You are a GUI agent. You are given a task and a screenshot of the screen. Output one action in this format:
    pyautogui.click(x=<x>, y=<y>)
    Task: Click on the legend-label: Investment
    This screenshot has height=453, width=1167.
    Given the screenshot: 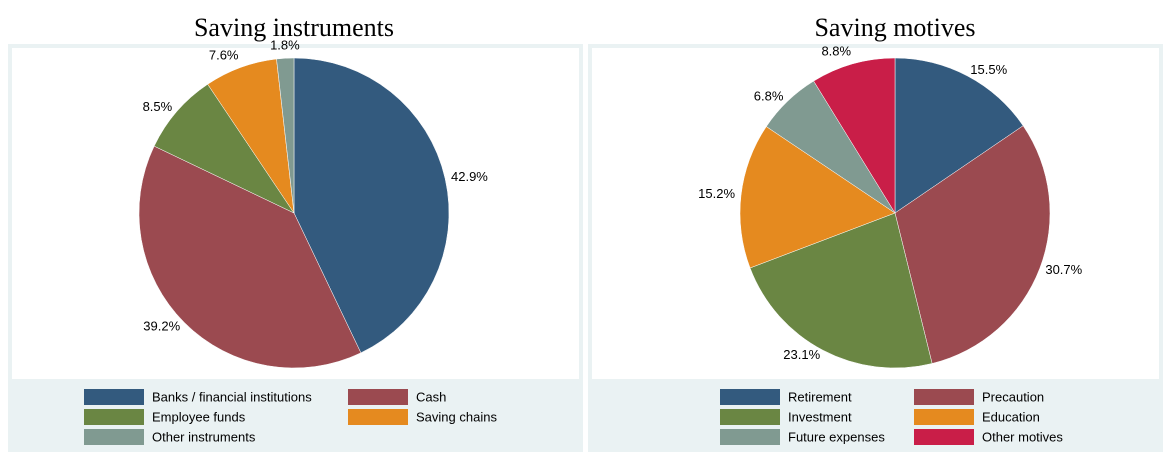 What is the action you would take?
    pyautogui.click(x=820, y=416)
    